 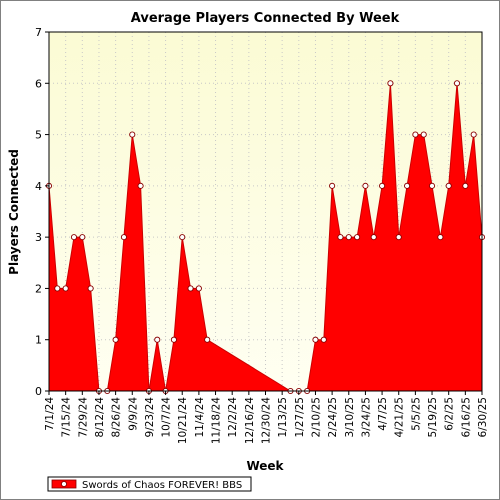 I want to click on legend-box, so click(x=149, y=484).